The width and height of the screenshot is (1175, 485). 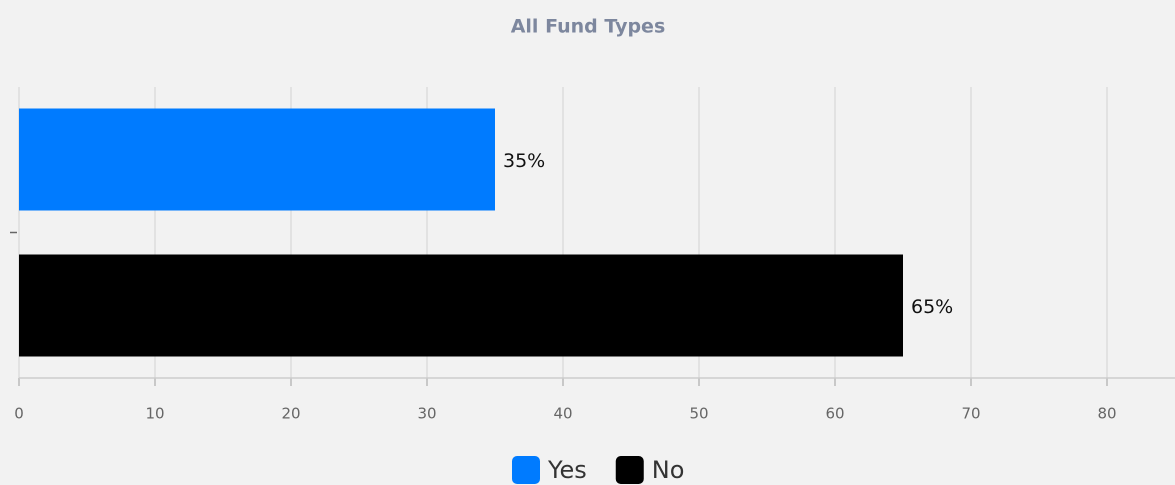 I want to click on x-tick-label: 70, so click(x=970, y=414).